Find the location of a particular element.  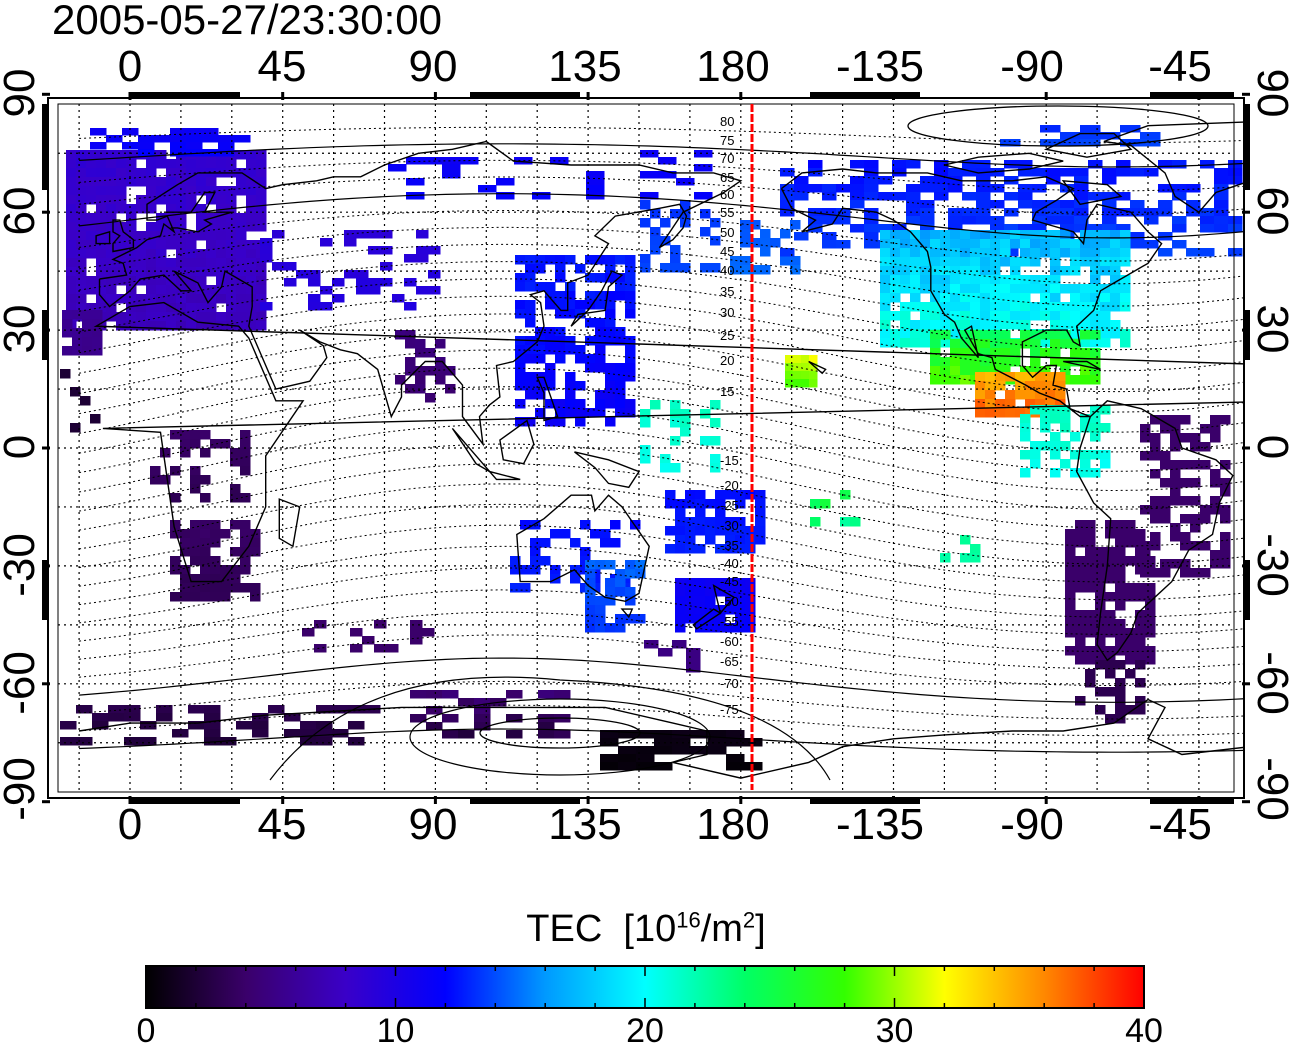

x-tick-label-bottom: -90 is located at coordinates (1032, 824).